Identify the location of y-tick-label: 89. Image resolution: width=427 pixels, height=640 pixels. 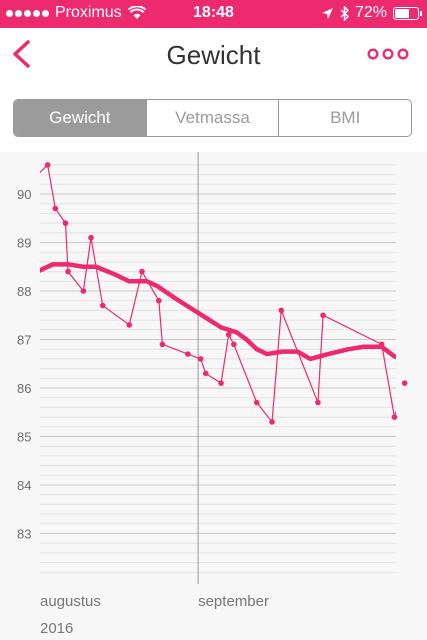
(24, 243).